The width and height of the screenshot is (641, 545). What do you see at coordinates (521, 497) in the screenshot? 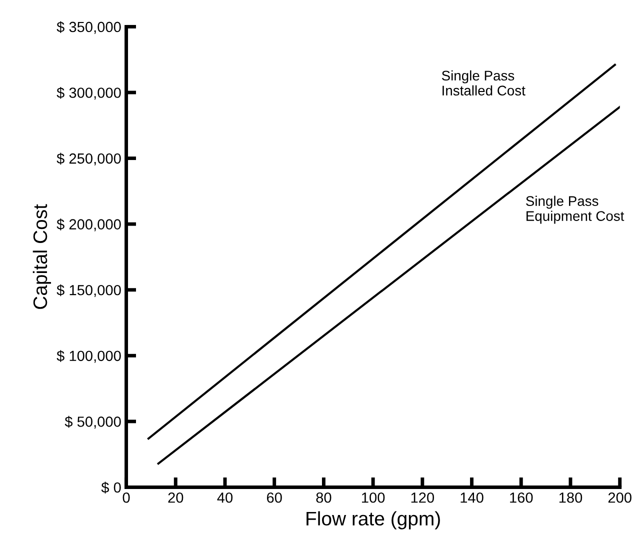
I see `x-tick-label: 160` at bounding box center [521, 497].